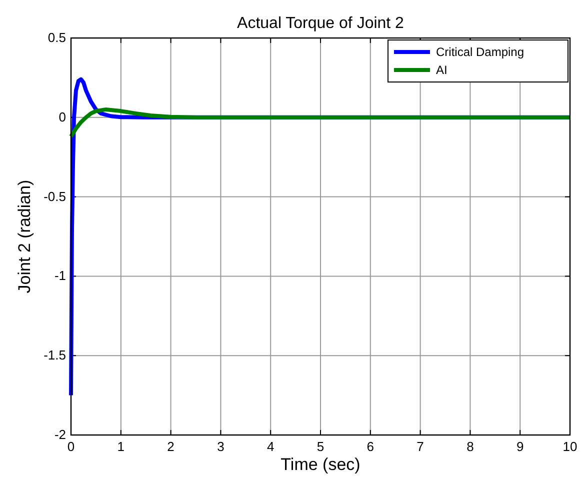  Describe the element at coordinates (55, 355) in the screenshot. I see `y-tick-label: -1.5` at that location.